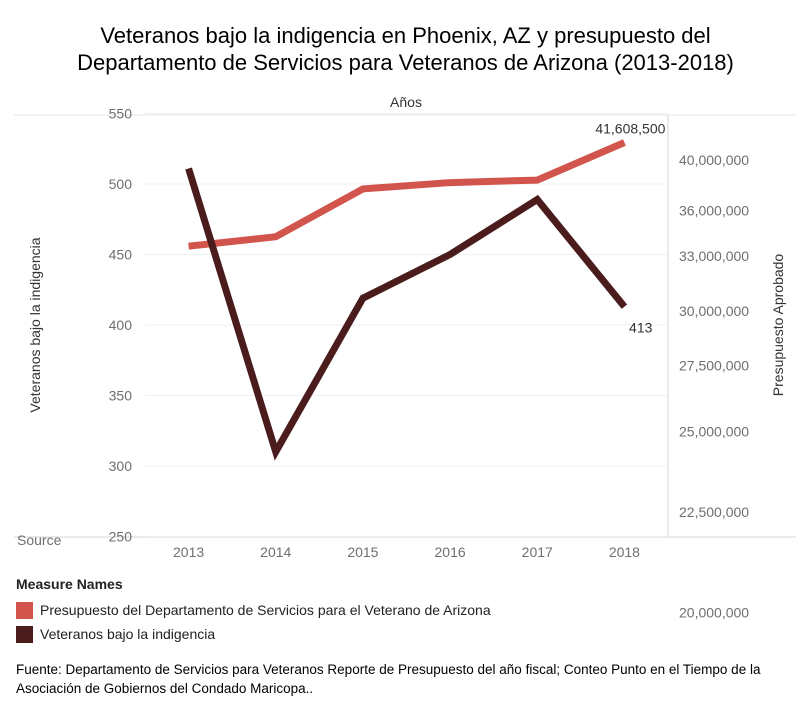 The height and width of the screenshot is (718, 811). What do you see at coordinates (128, 634) in the screenshot?
I see `legend-label-veteranos: Veteranos bajo la indigencia` at bounding box center [128, 634].